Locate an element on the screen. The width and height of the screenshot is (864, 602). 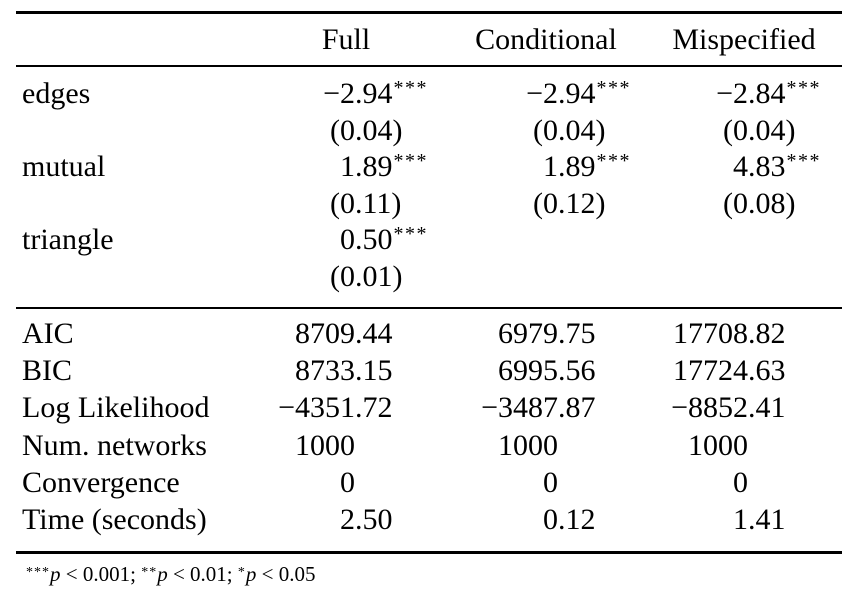
se-value: (0.11) is located at coordinates (366, 203).